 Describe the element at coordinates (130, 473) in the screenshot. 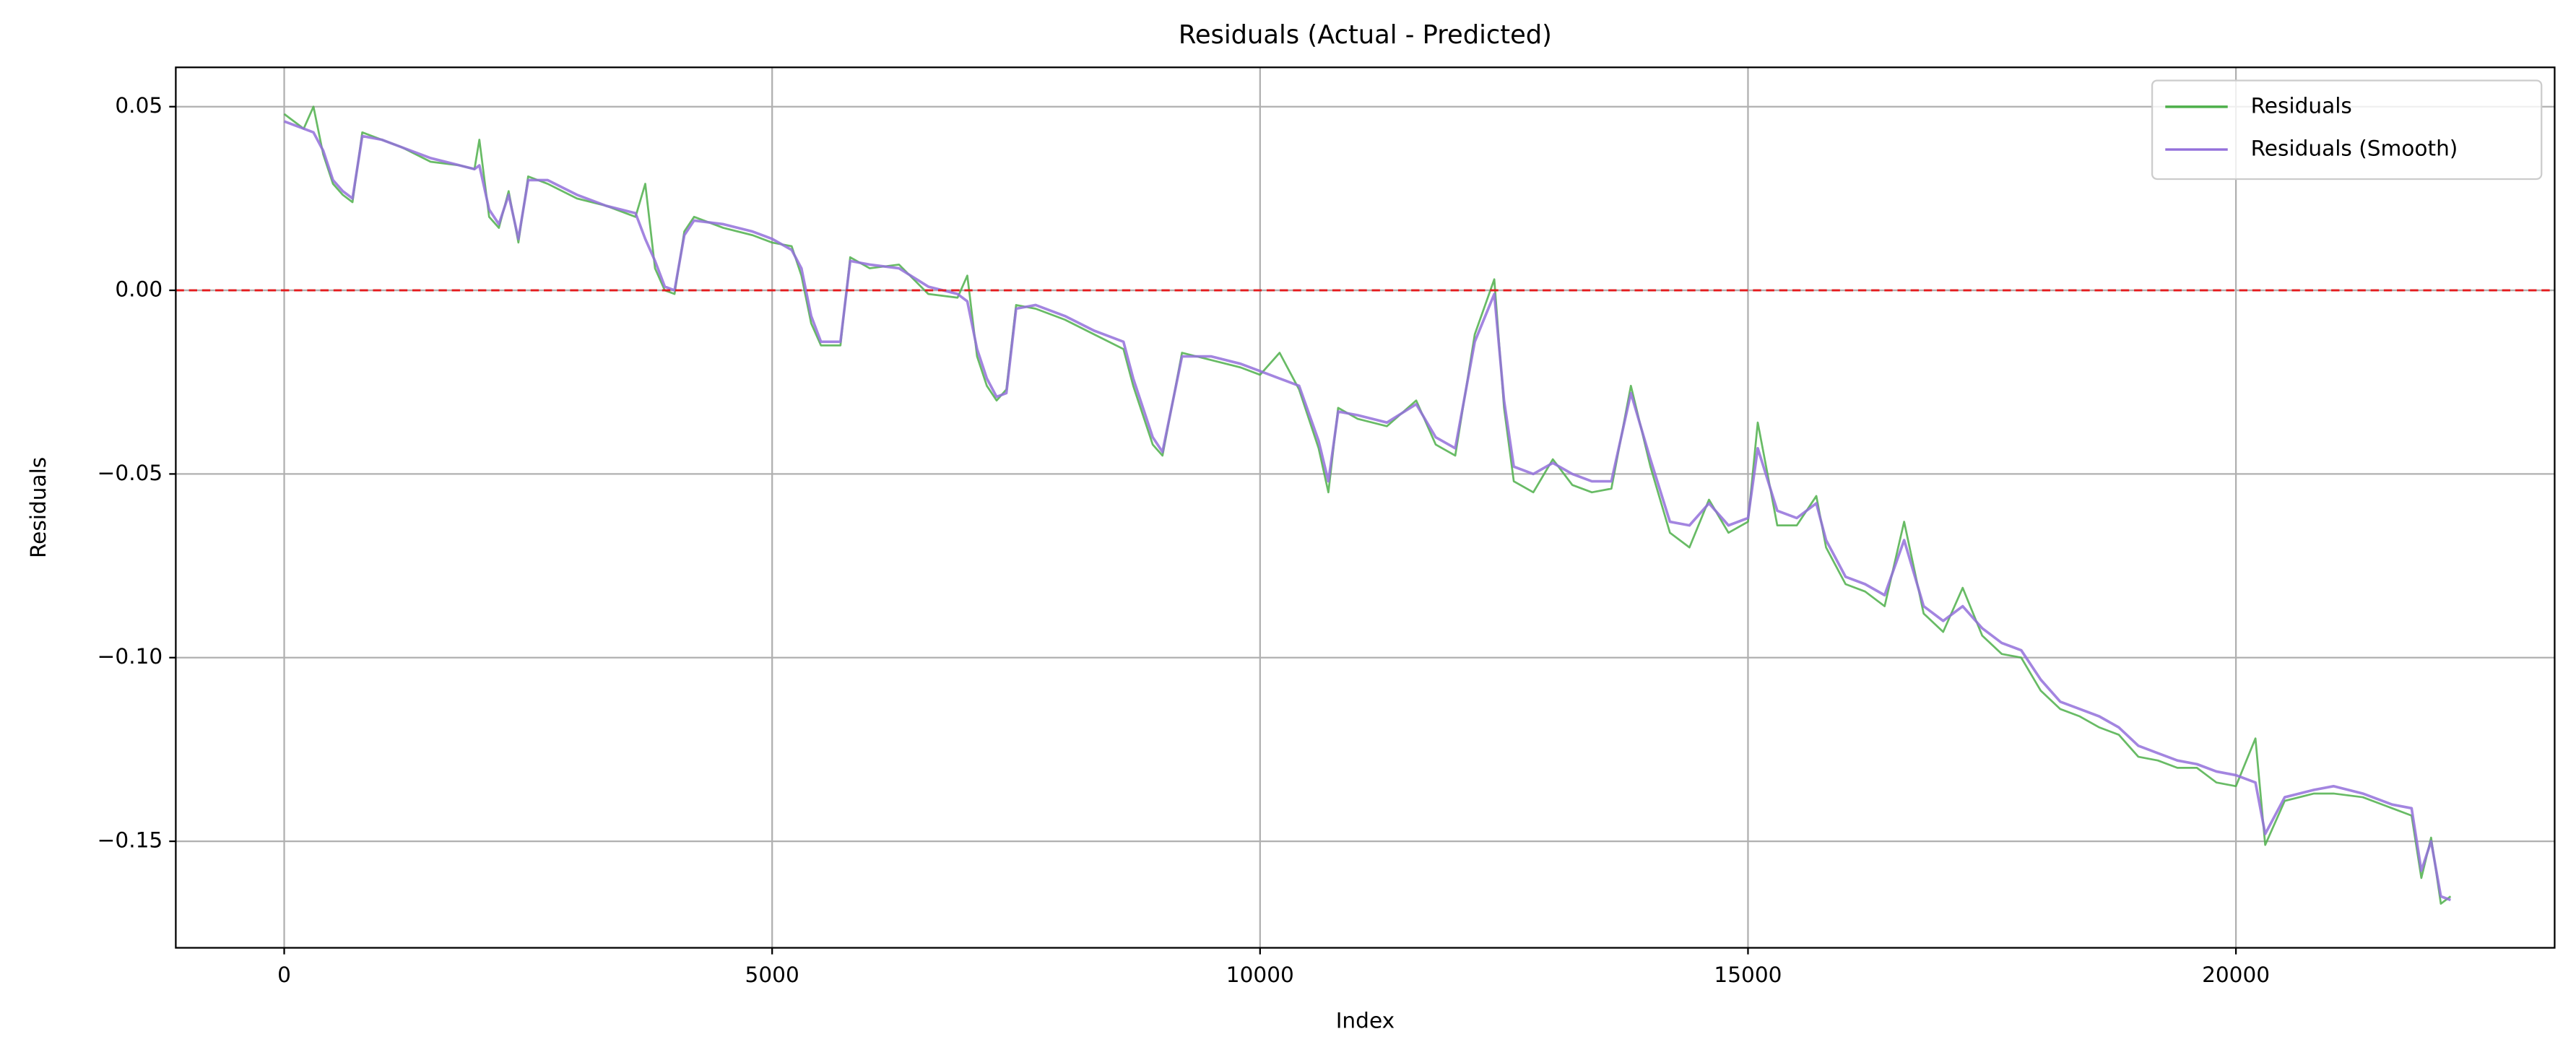

I see `y-tick-label: −0.05` at that location.